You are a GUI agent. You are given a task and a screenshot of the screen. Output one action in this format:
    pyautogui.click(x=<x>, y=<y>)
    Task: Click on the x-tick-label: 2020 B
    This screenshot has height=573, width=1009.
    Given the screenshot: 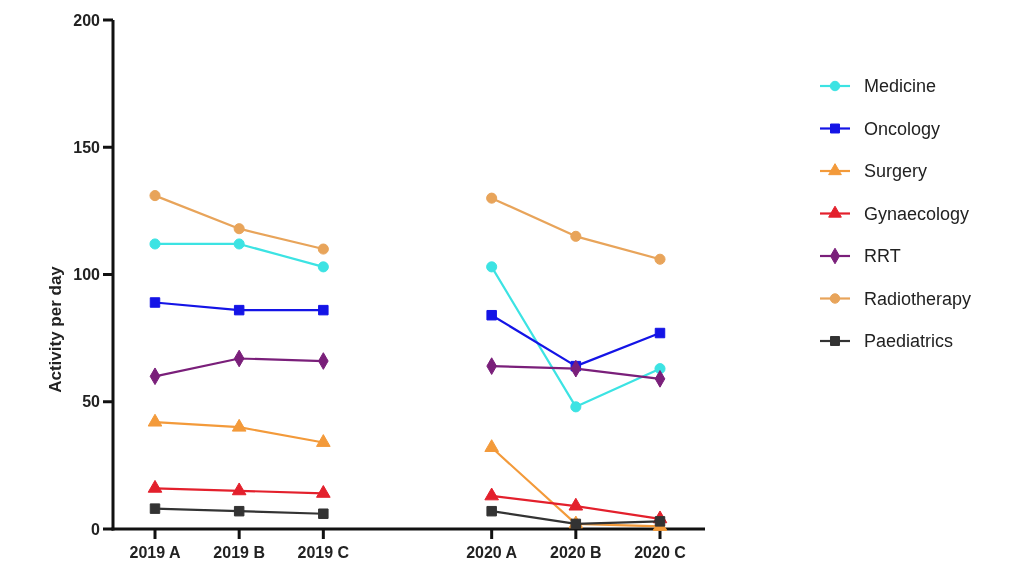 What is the action you would take?
    pyautogui.click(x=576, y=552)
    